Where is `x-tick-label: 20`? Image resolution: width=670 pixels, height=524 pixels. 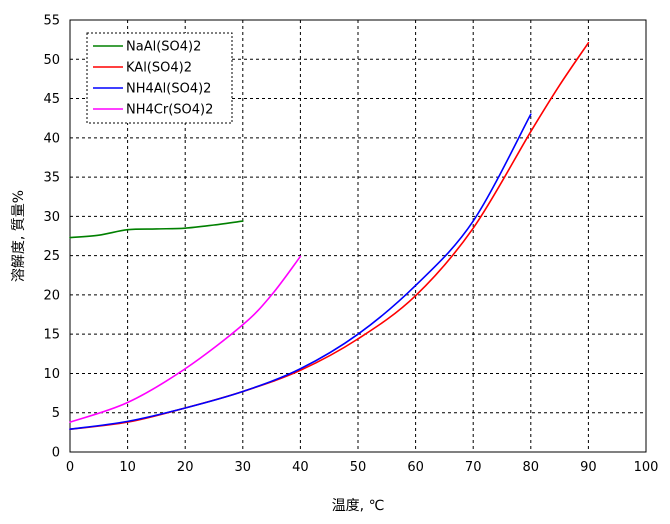 x-tick-label: 20 is located at coordinates (185, 467).